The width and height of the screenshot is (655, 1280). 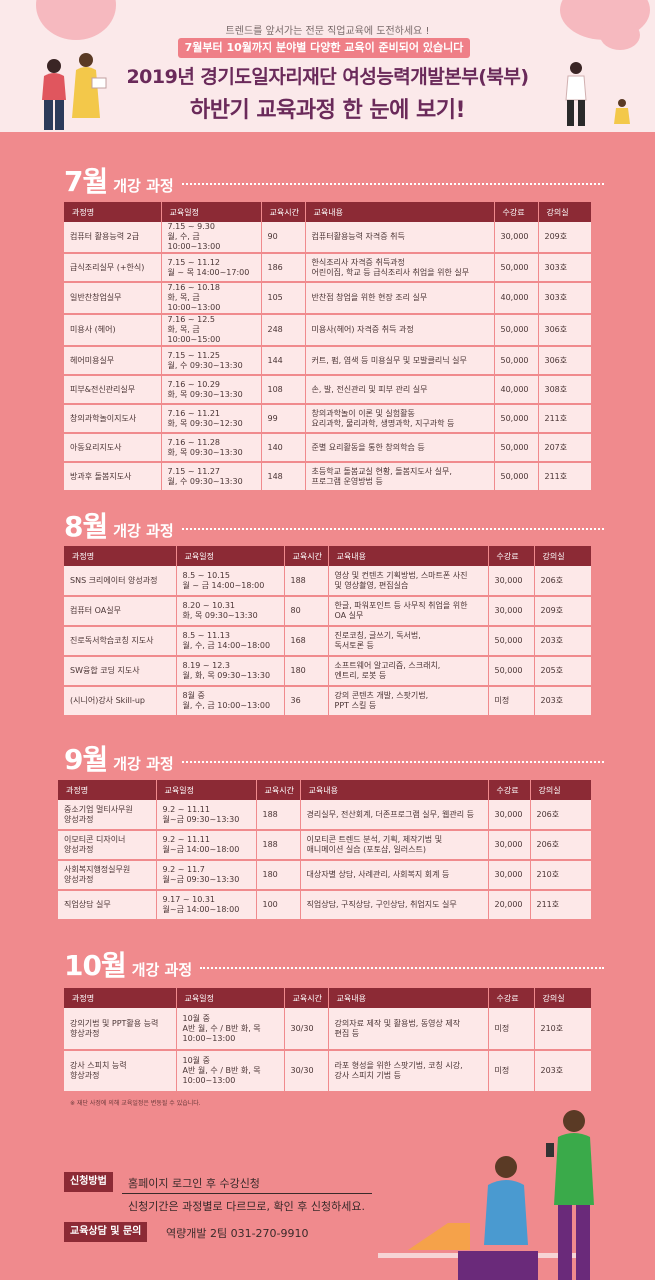 What do you see at coordinates (283, 268) in the screenshot?
I see `cell-hours: 186` at bounding box center [283, 268].